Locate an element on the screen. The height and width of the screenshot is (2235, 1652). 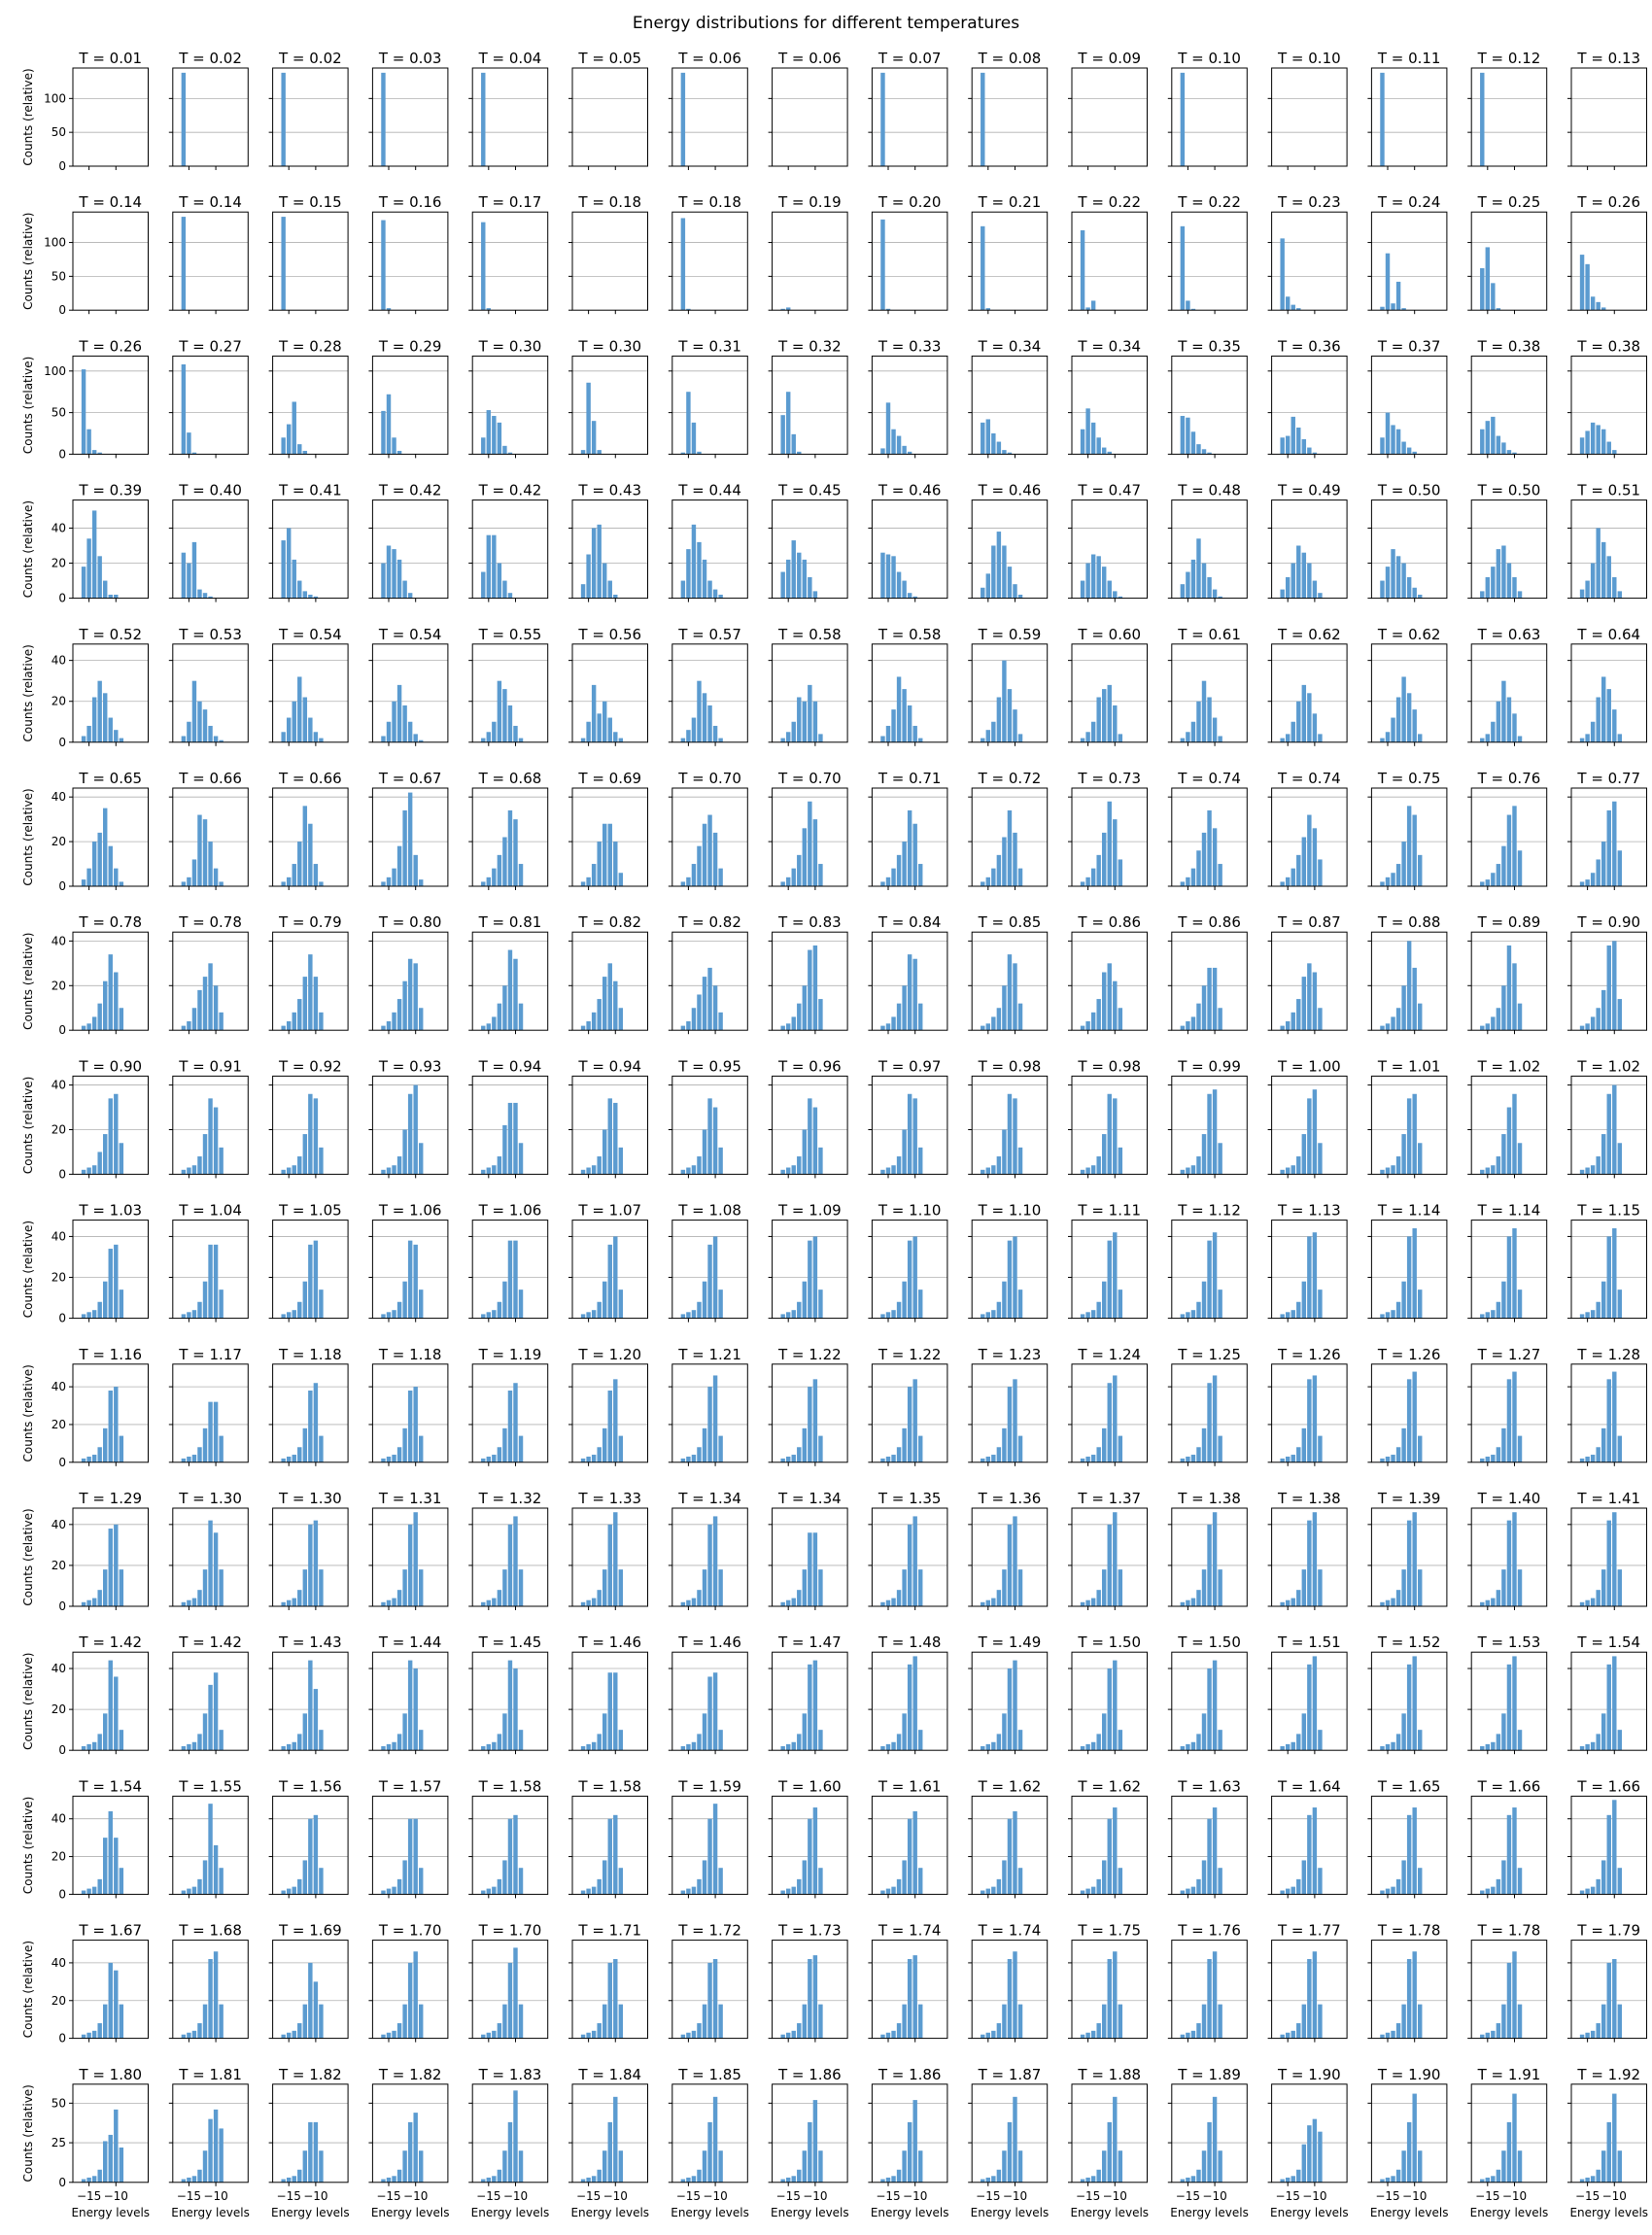
y-tick-label: 20 is located at coordinates (59, 1565).